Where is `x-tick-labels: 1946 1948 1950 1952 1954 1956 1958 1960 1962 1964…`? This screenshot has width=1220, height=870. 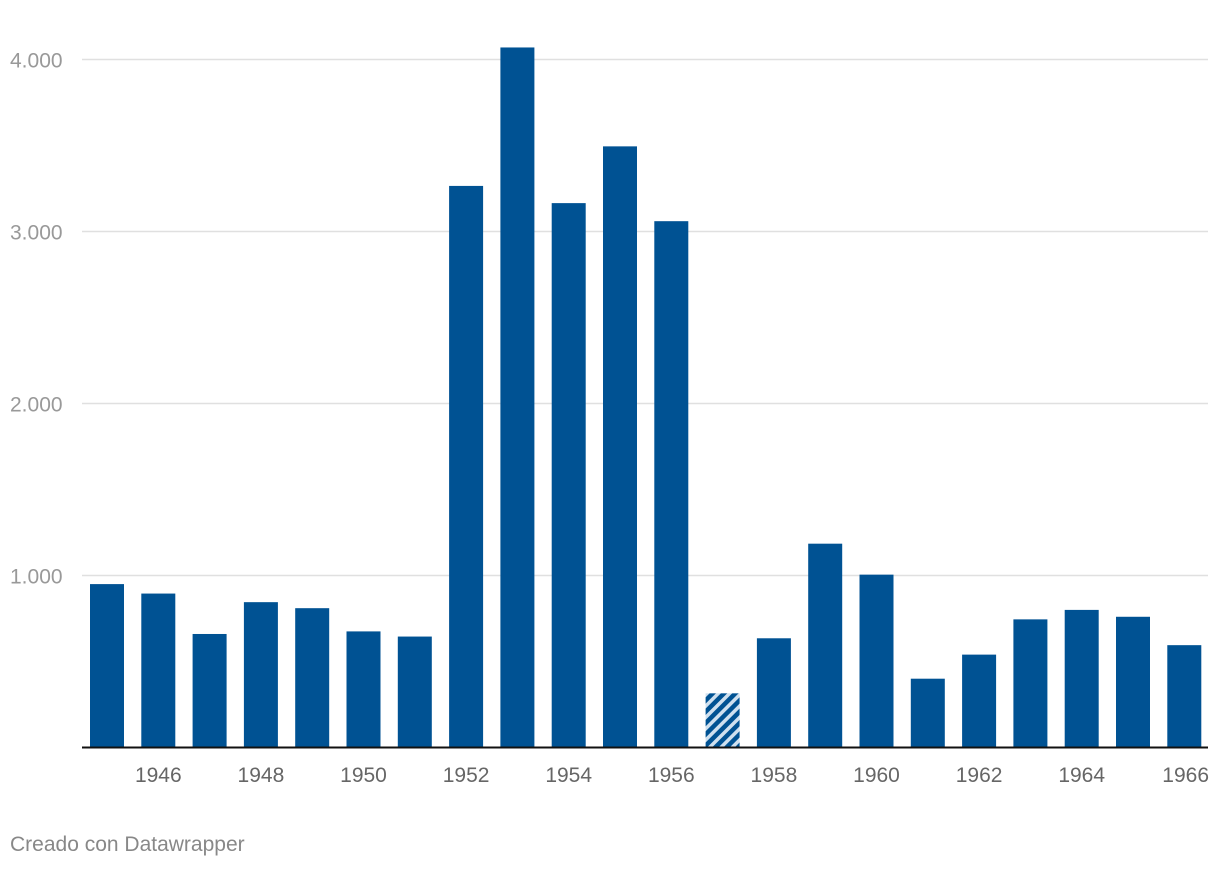 x-tick-labels: 1946 1948 1950 1952 1954 1956 1958 1960 1962 1964… is located at coordinates (672, 775).